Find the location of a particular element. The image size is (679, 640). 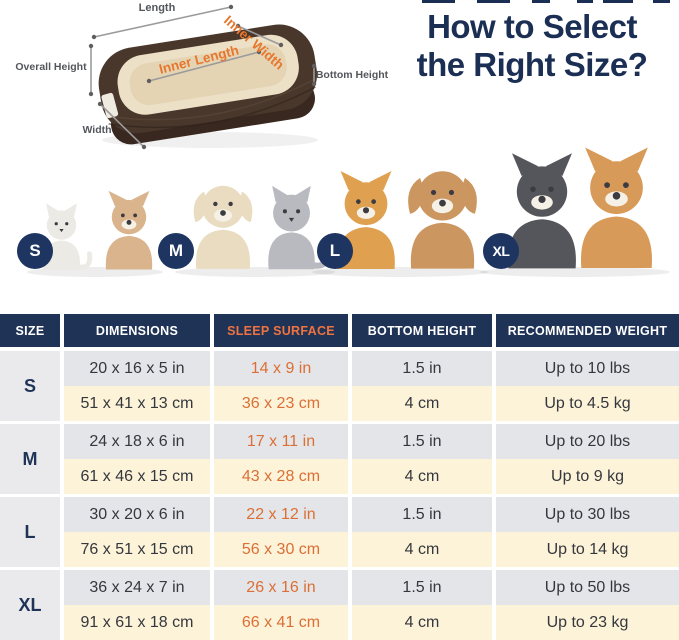

dimensions-in: 30 x 20 x 6 in is located at coordinates (137, 514).